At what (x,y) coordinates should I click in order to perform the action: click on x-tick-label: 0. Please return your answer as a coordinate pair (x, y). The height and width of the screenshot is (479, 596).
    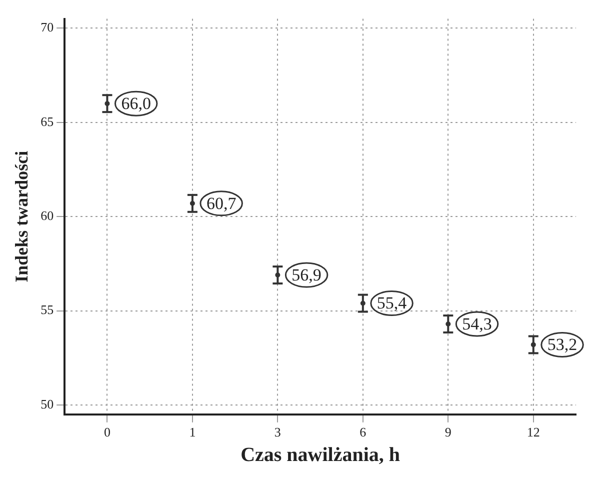
    Looking at the image, I should click on (107, 432).